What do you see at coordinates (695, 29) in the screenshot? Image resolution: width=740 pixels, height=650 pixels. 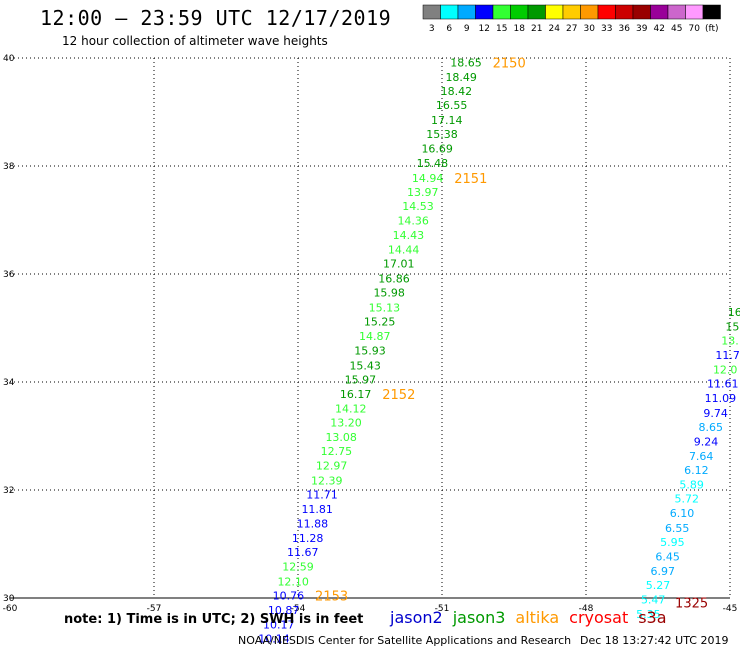 I see `colorbar-label: 70` at bounding box center [695, 29].